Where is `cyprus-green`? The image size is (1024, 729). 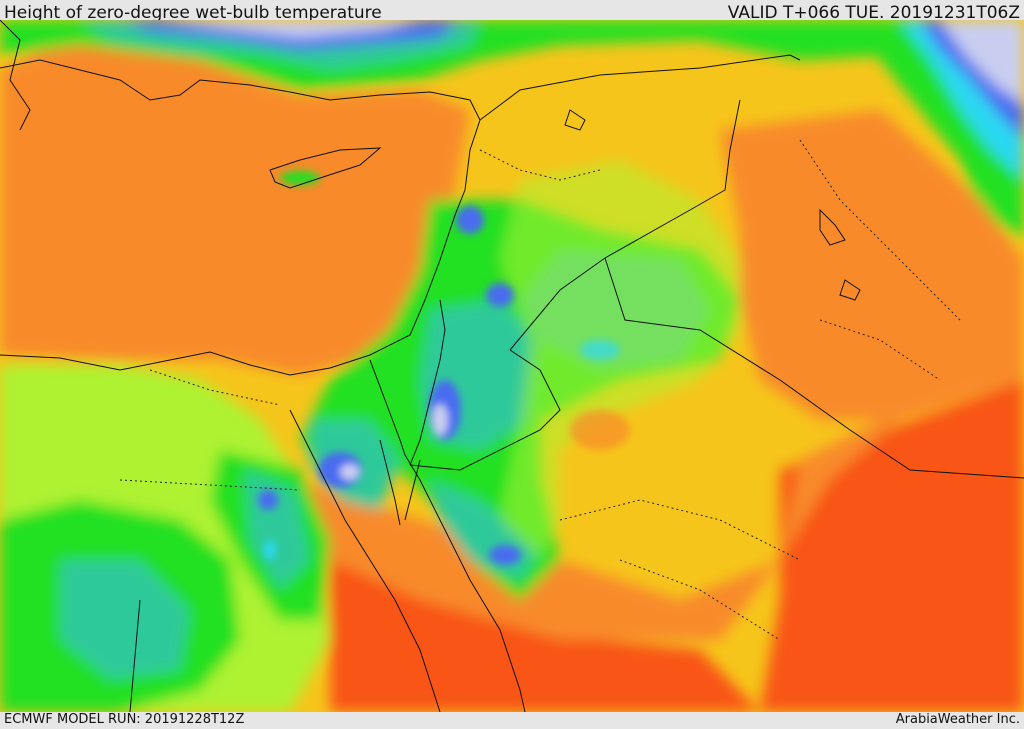 cyprus-green is located at coordinates (300, 178).